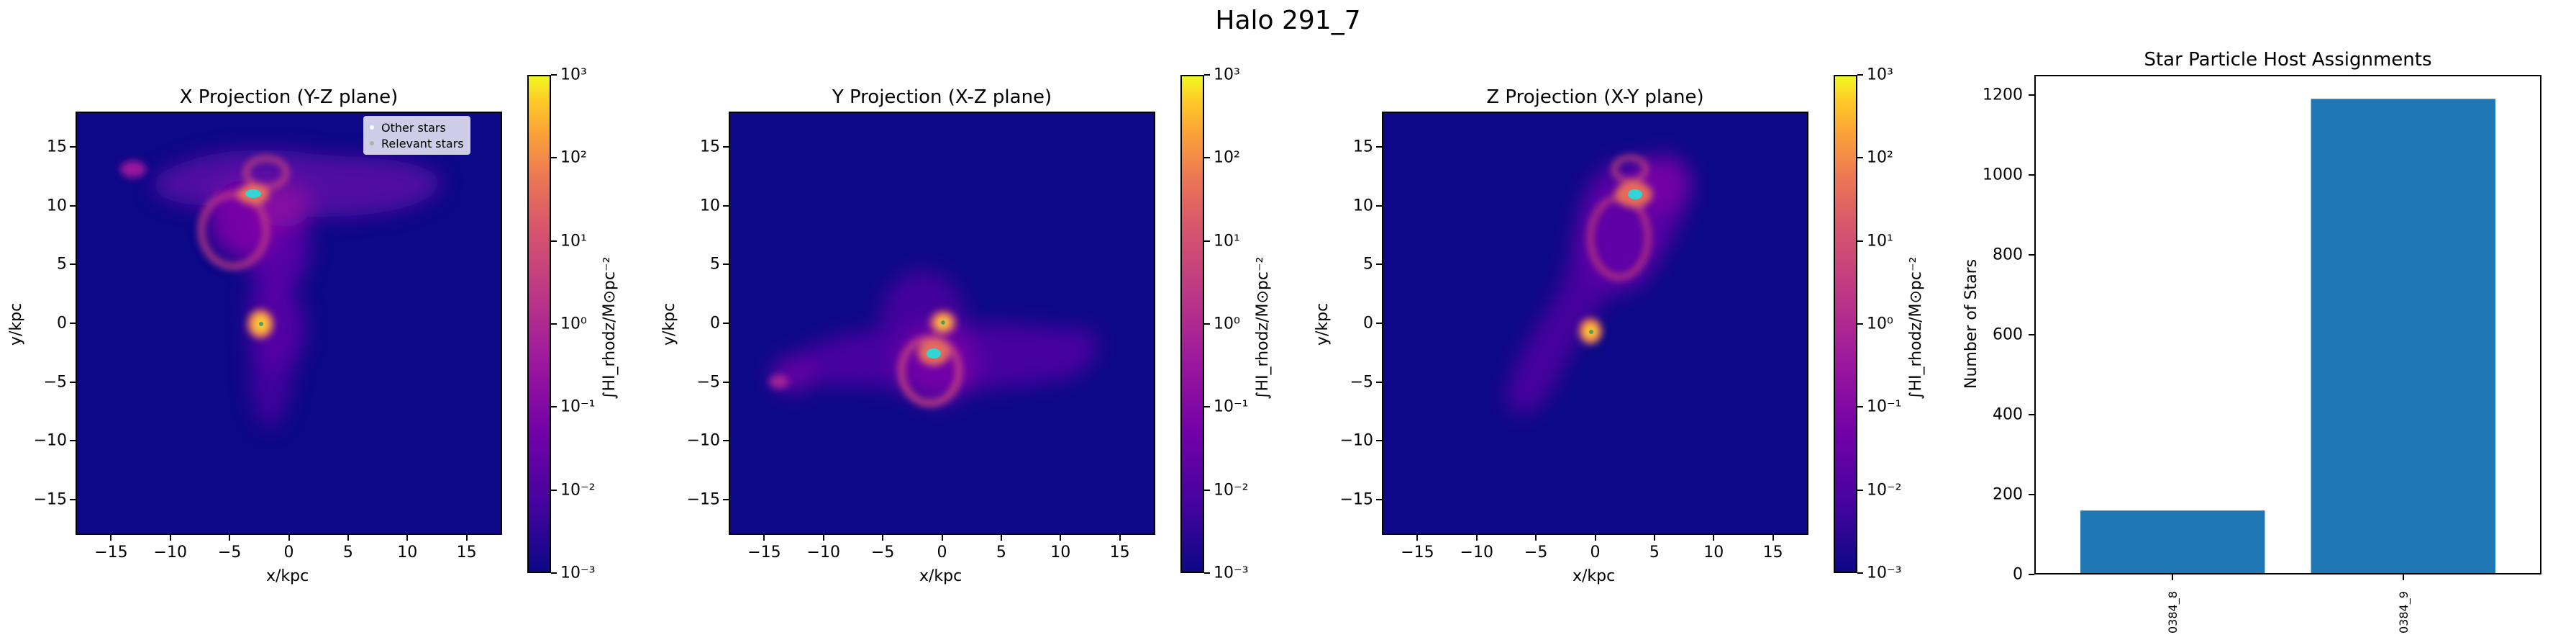 This screenshot has width=2576, height=640. What do you see at coordinates (281, 289) in the screenshot?
I see `density-map-x` at bounding box center [281, 289].